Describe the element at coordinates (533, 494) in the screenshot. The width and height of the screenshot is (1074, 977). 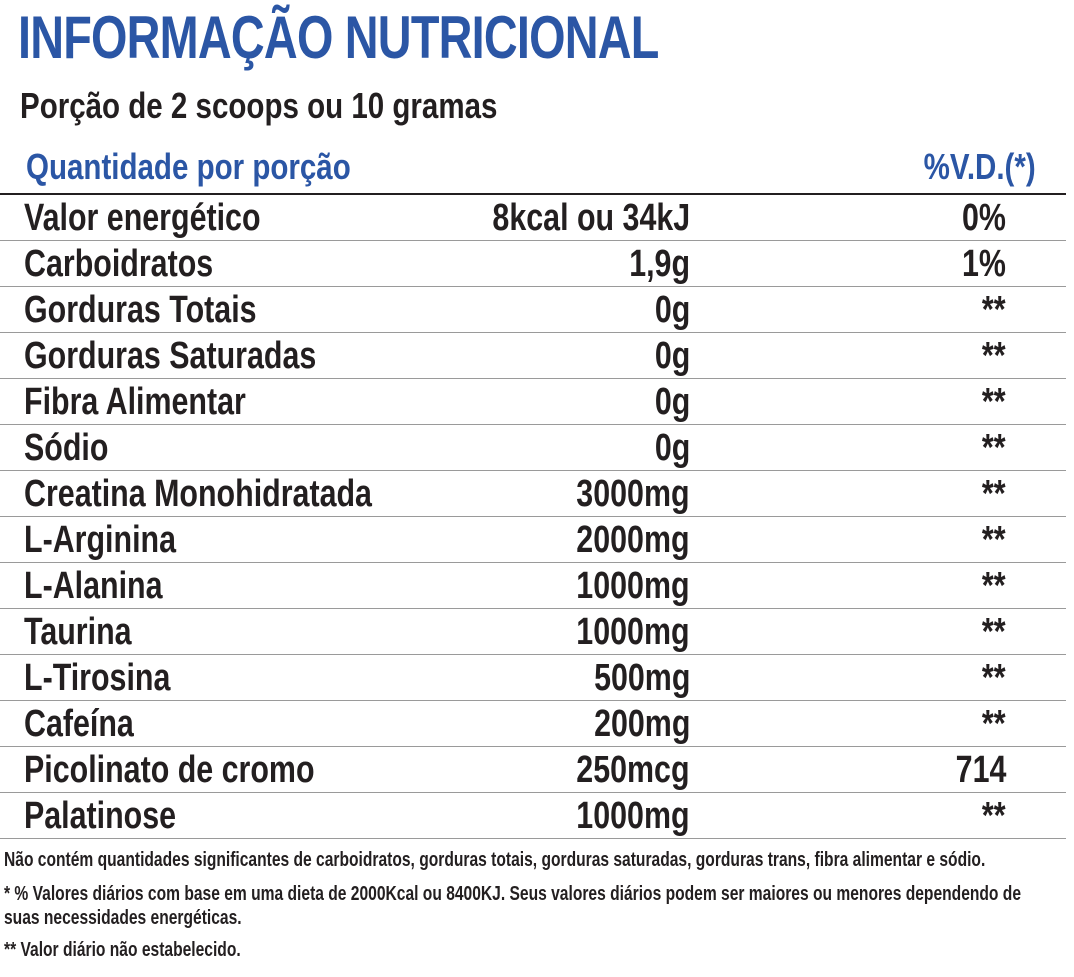
I see `table-row: Creatina Monohidratada 3000mg **` at that location.